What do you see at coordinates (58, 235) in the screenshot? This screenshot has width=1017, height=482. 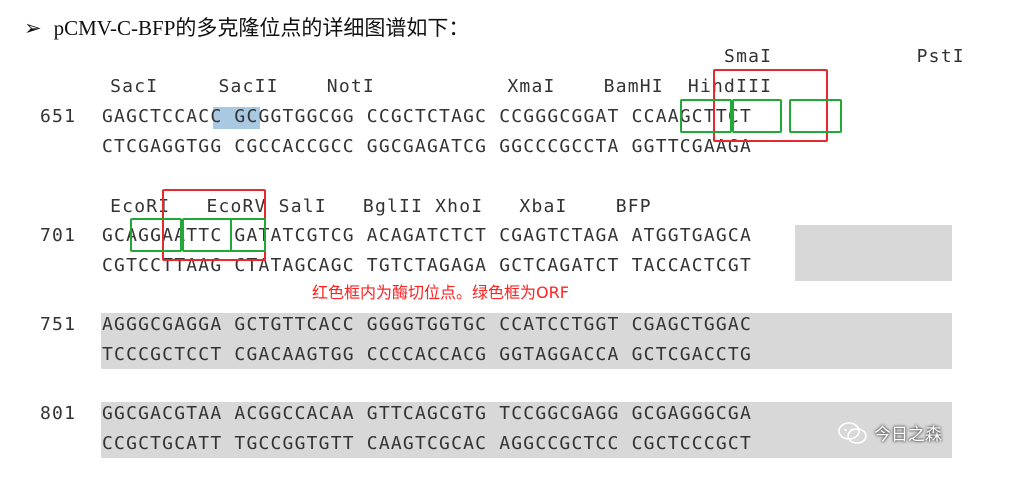 I see `position-number-701: 701` at bounding box center [58, 235].